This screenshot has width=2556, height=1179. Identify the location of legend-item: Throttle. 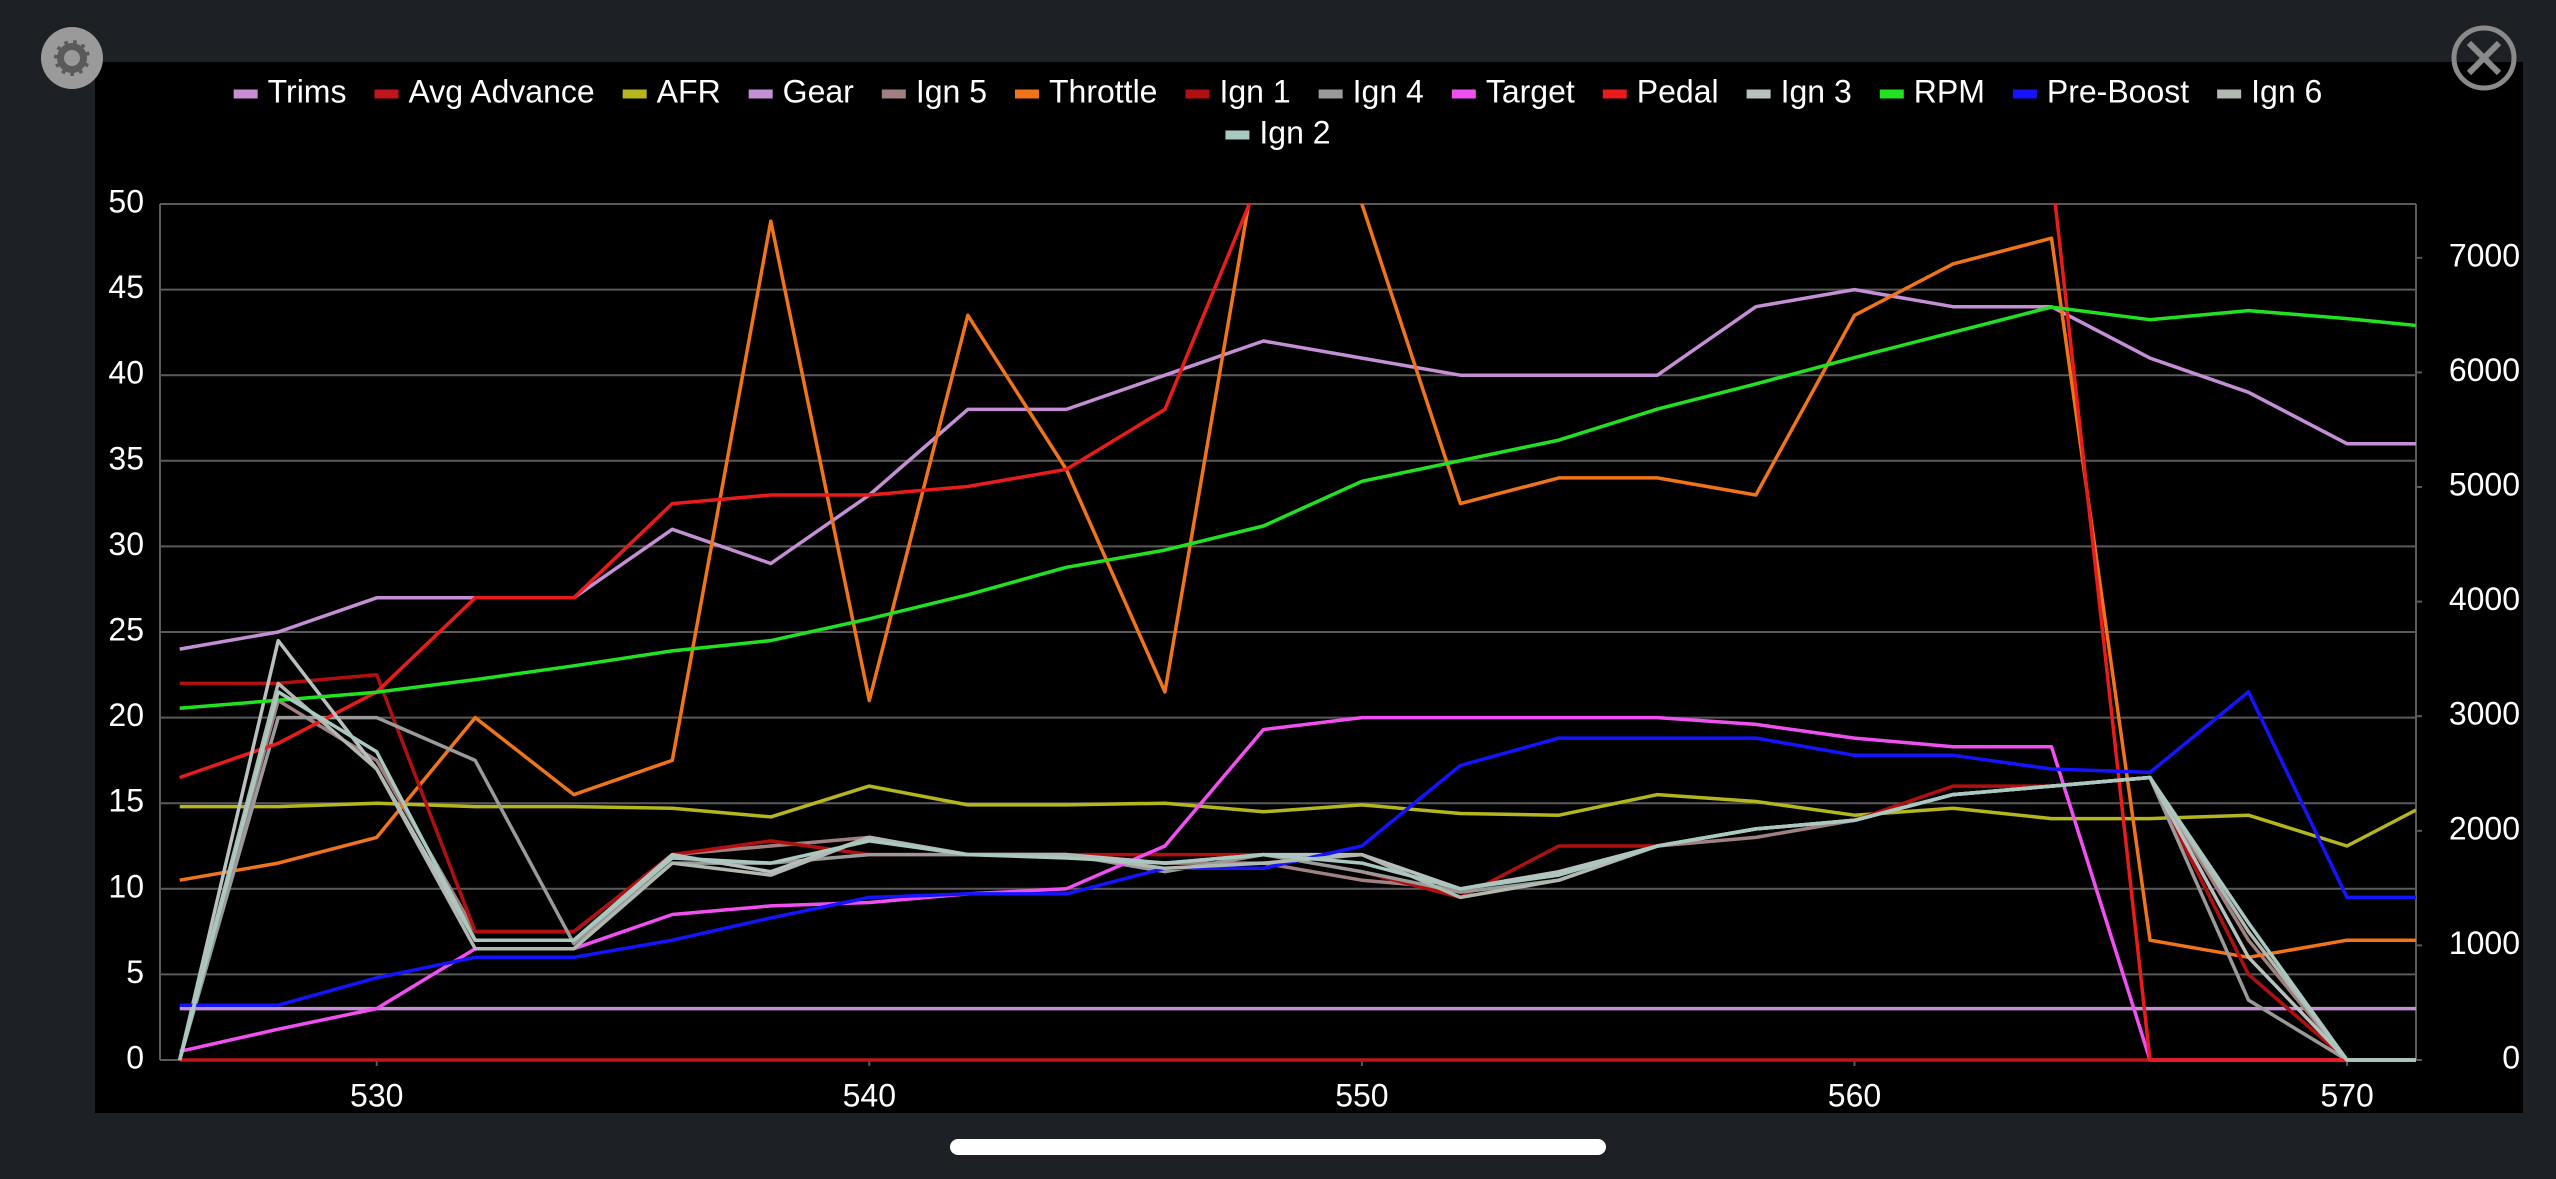
(1085, 91).